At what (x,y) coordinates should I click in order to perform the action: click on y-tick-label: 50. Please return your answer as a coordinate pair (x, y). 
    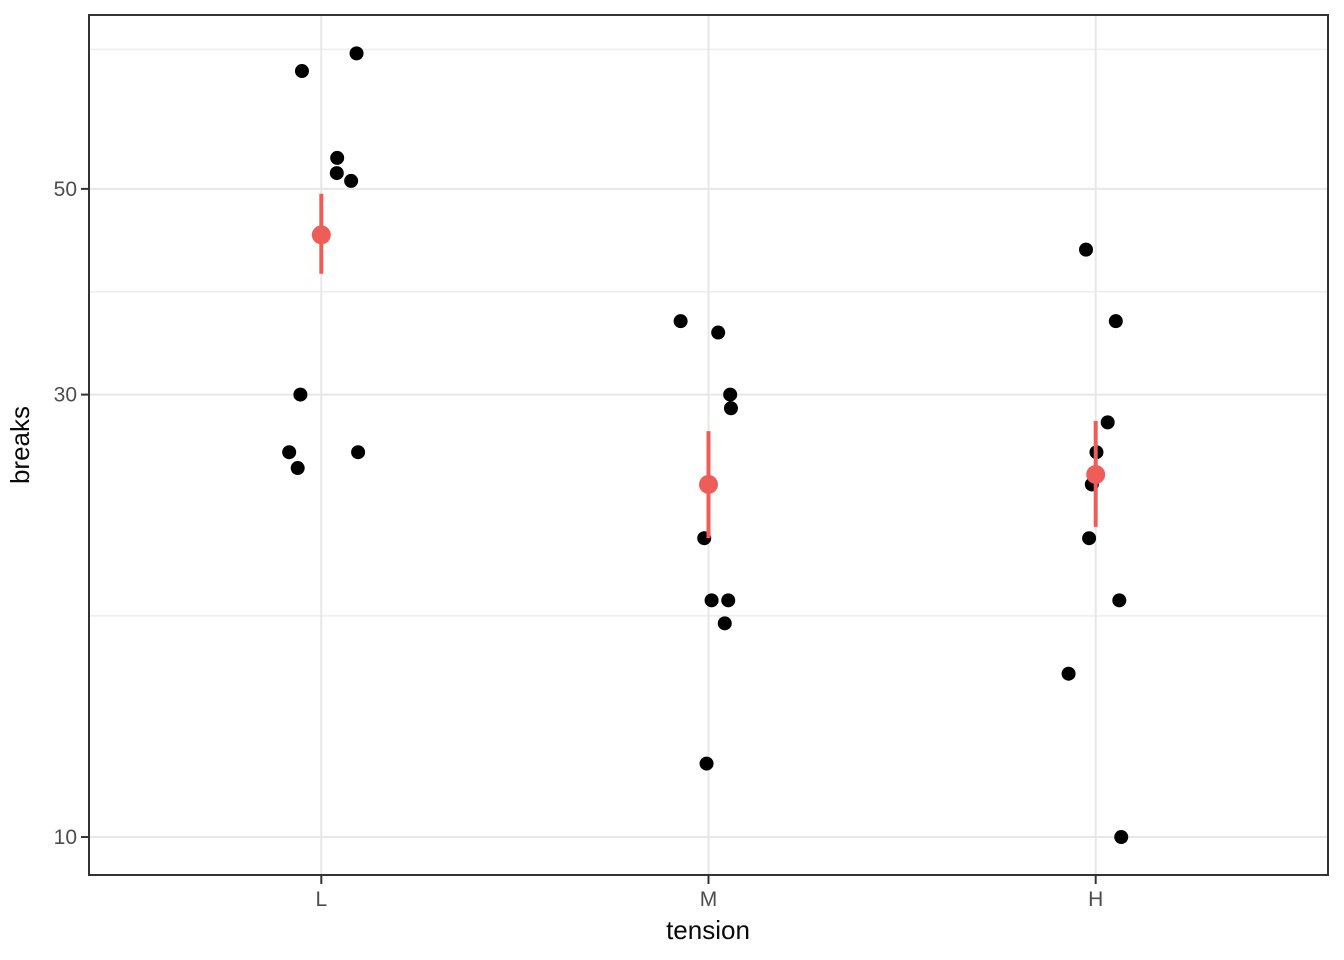
    Looking at the image, I should click on (65, 189).